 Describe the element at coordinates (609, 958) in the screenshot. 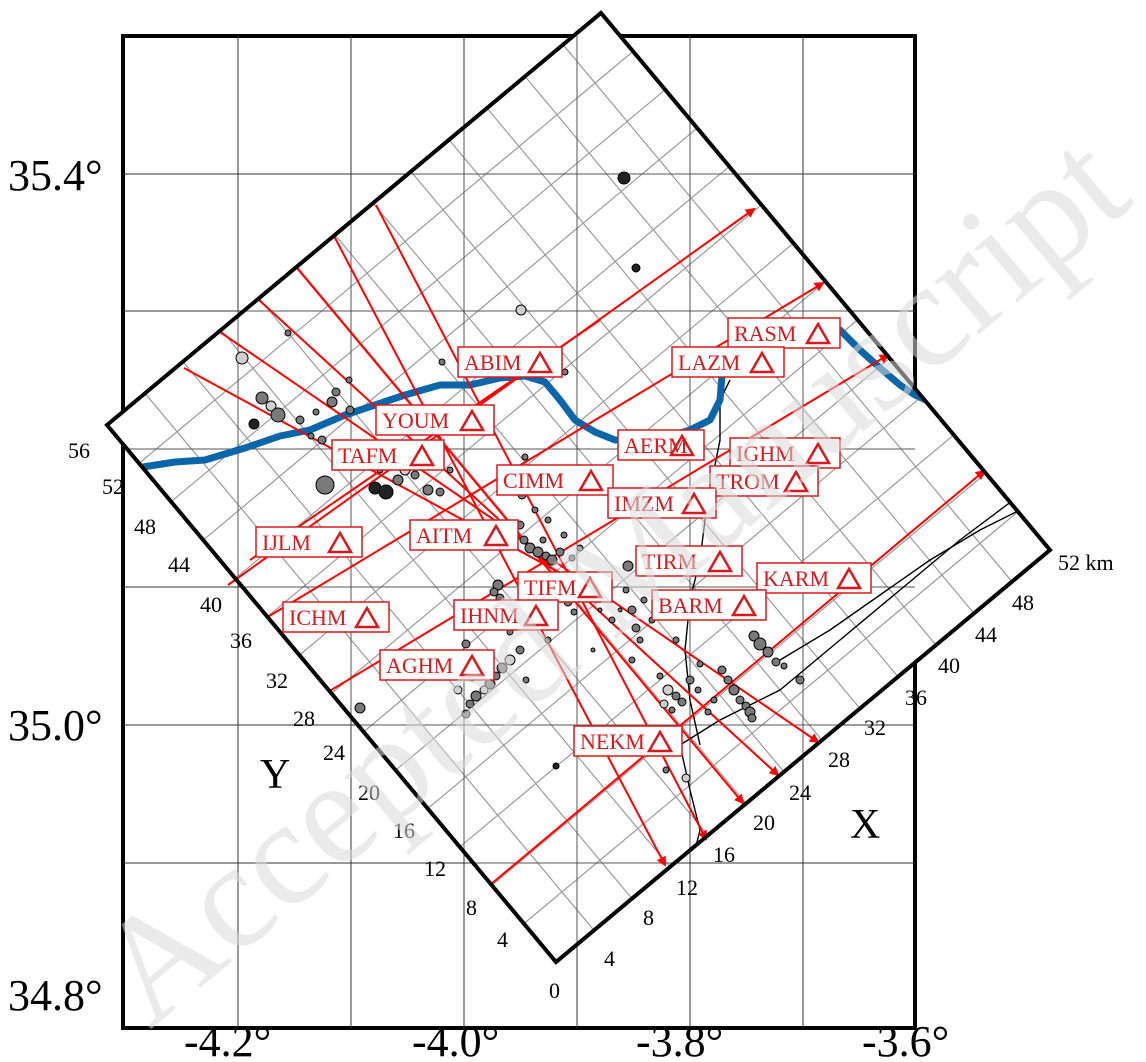

I see `x-tick-label: 4` at that location.